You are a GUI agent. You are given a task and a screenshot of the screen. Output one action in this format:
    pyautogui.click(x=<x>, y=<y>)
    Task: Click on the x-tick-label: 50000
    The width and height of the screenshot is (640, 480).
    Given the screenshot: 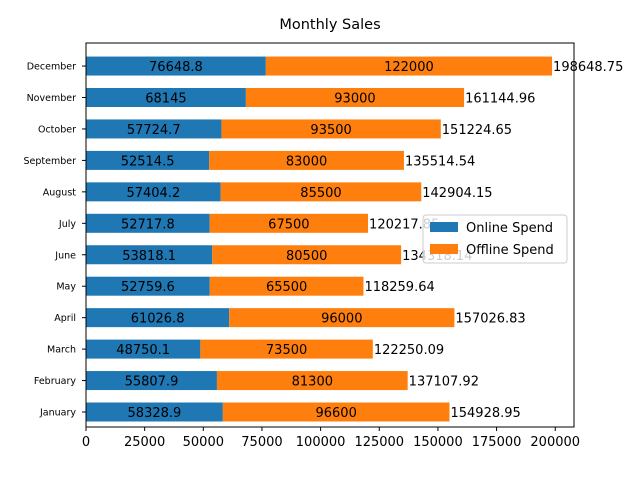 What is the action you would take?
    pyautogui.click(x=203, y=442)
    